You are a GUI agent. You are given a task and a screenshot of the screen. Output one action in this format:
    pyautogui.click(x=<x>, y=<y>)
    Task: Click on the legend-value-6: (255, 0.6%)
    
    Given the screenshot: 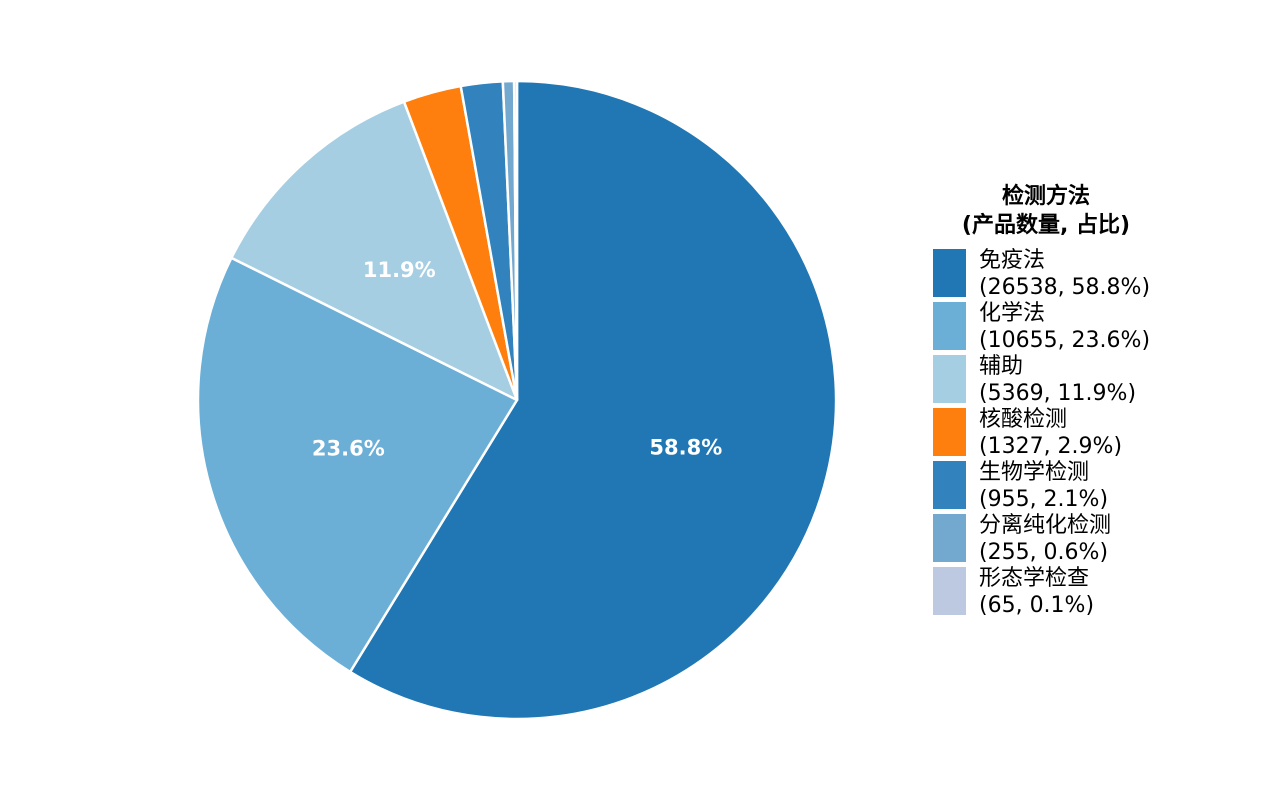 What is the action you would take?
    pyautogui.click(x=1043, y=552)
    